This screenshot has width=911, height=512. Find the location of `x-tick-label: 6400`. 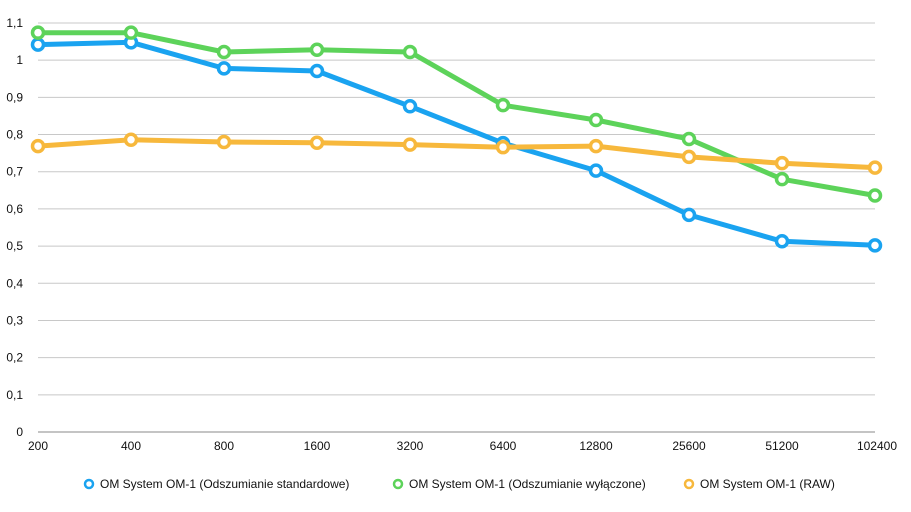

x-tick-label: 6400 is located at coordinates (503, 446).